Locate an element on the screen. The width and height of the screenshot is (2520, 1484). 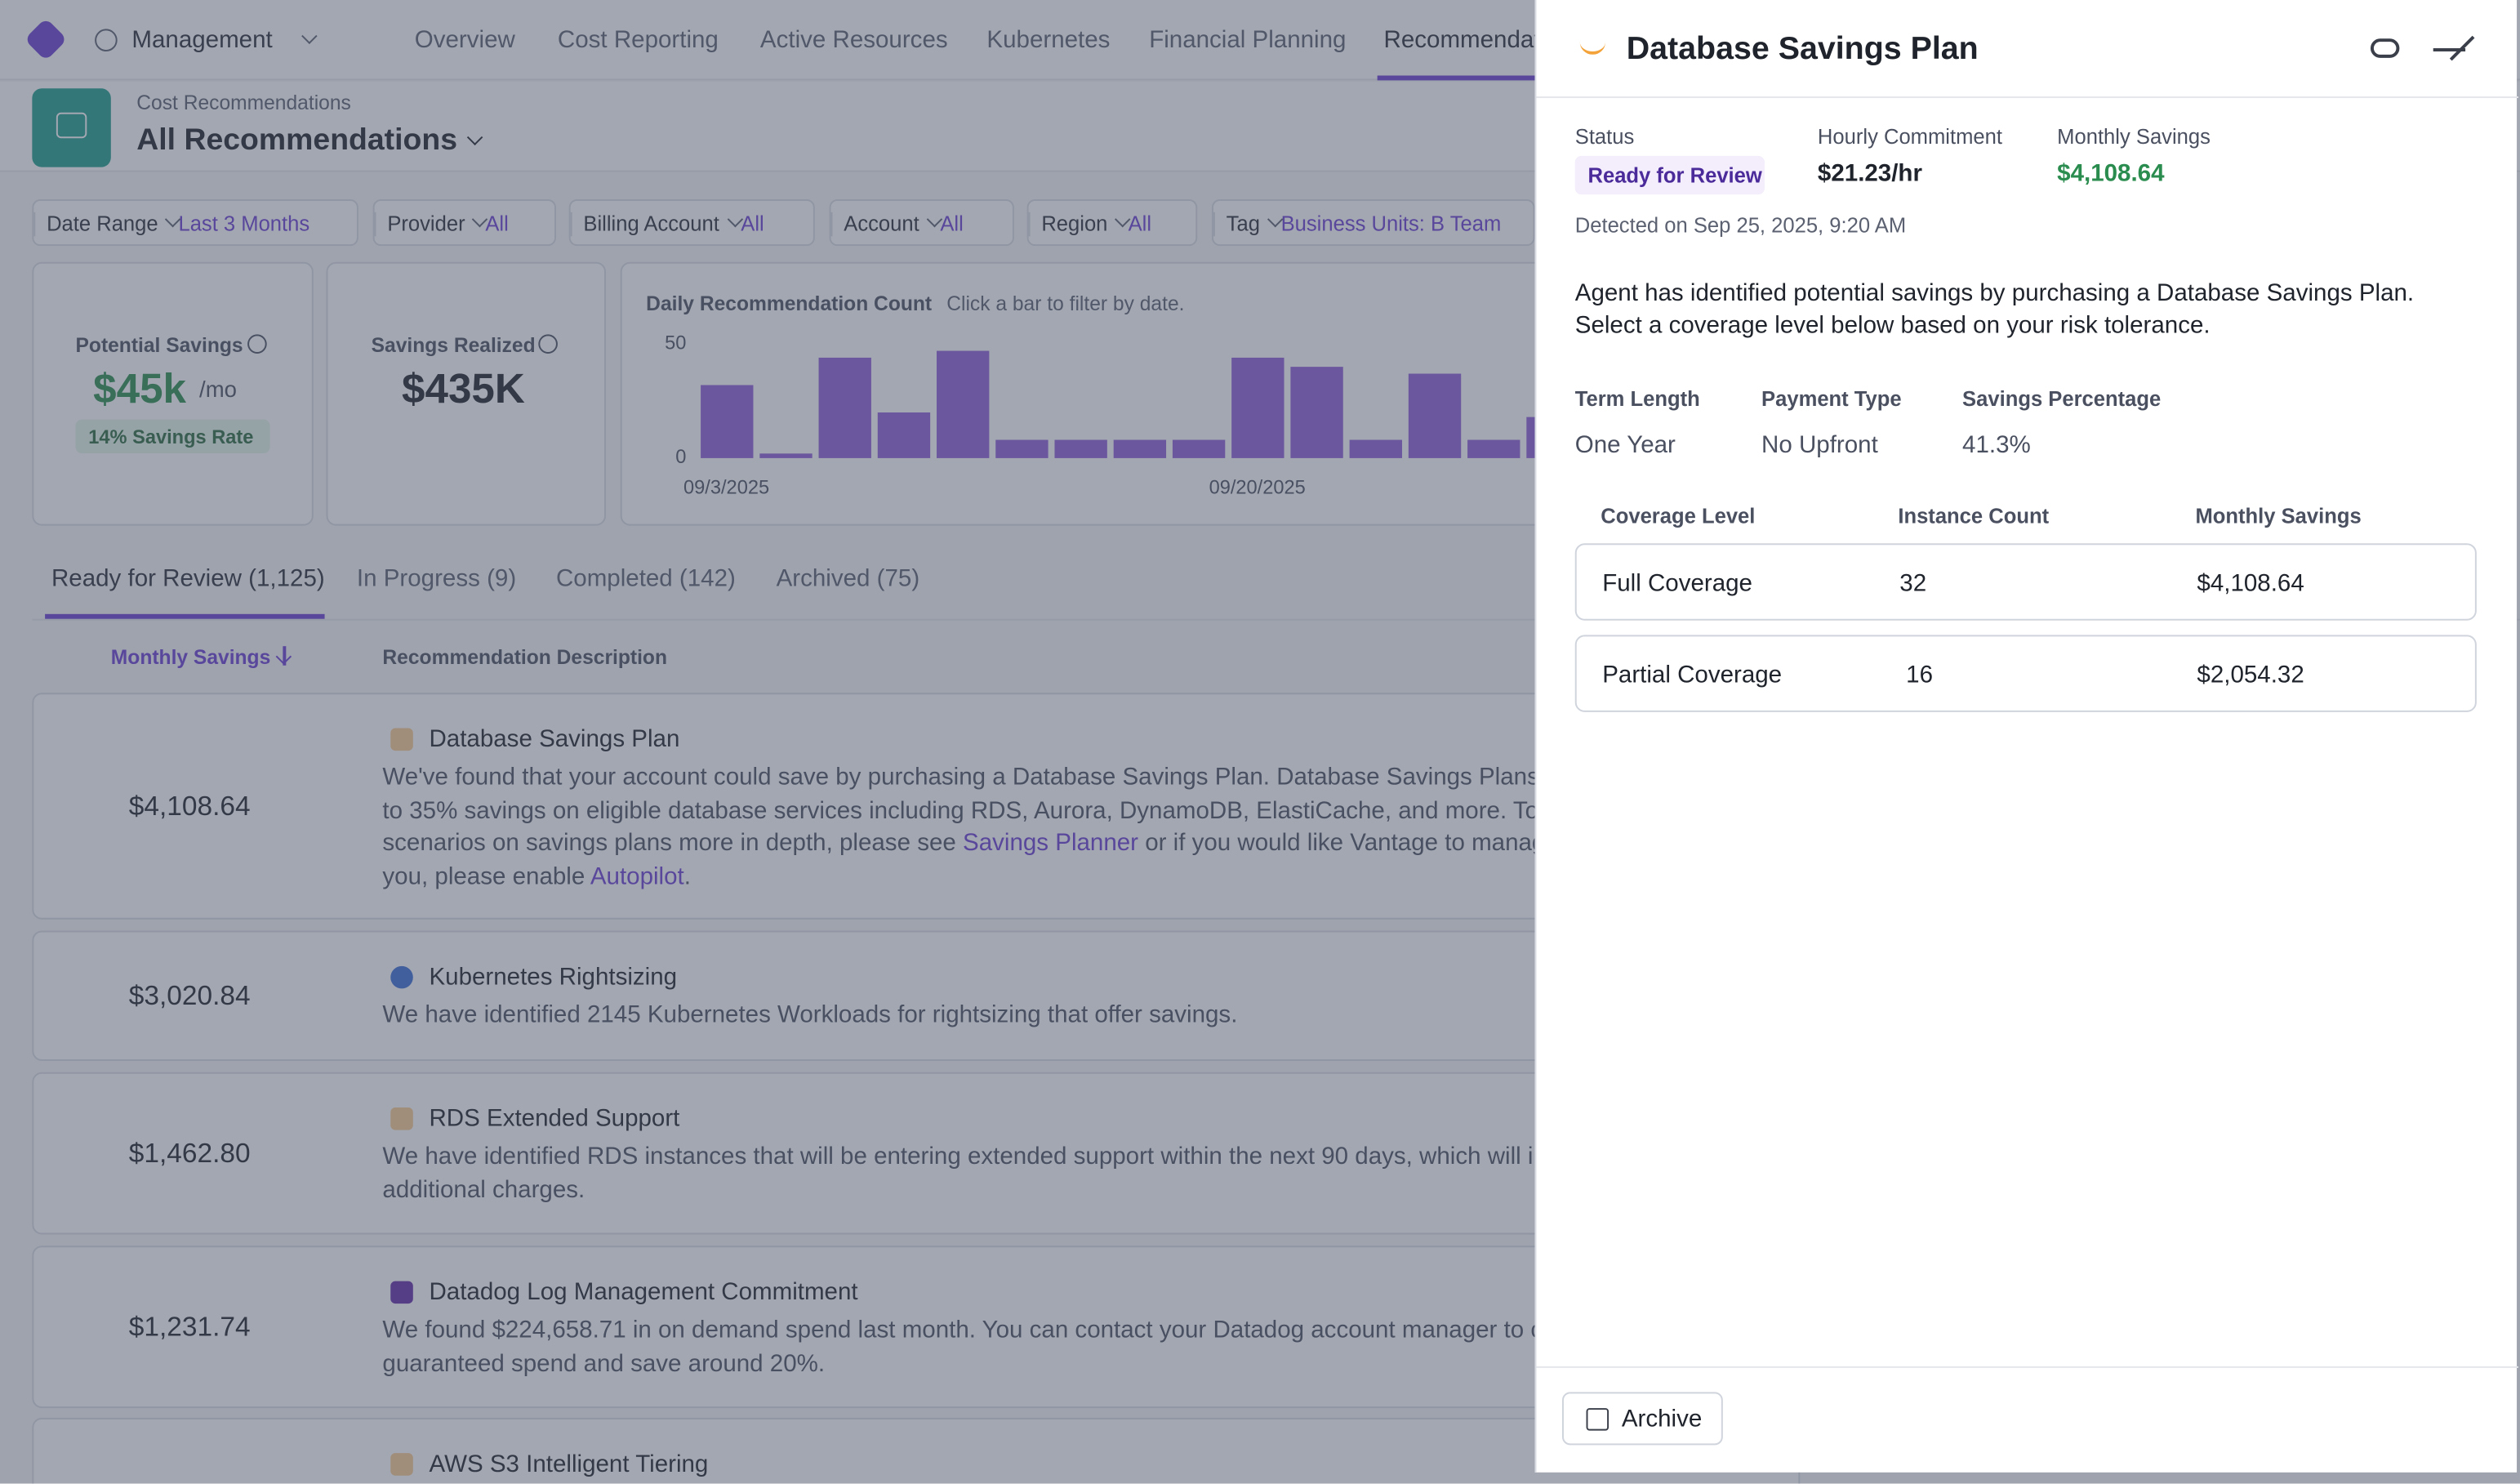
coverage-cell: 16 is located at coordinates (1920, 675).